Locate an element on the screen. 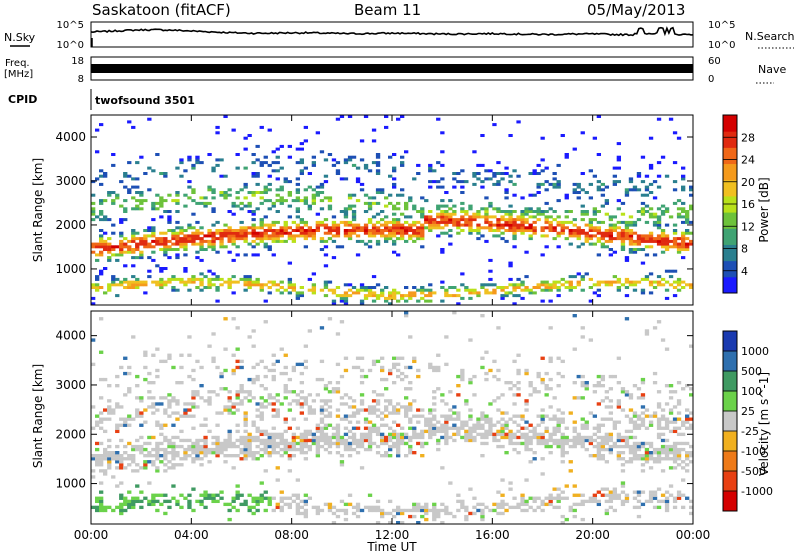  noise-panel-frame is located at coordinates (392, 34).